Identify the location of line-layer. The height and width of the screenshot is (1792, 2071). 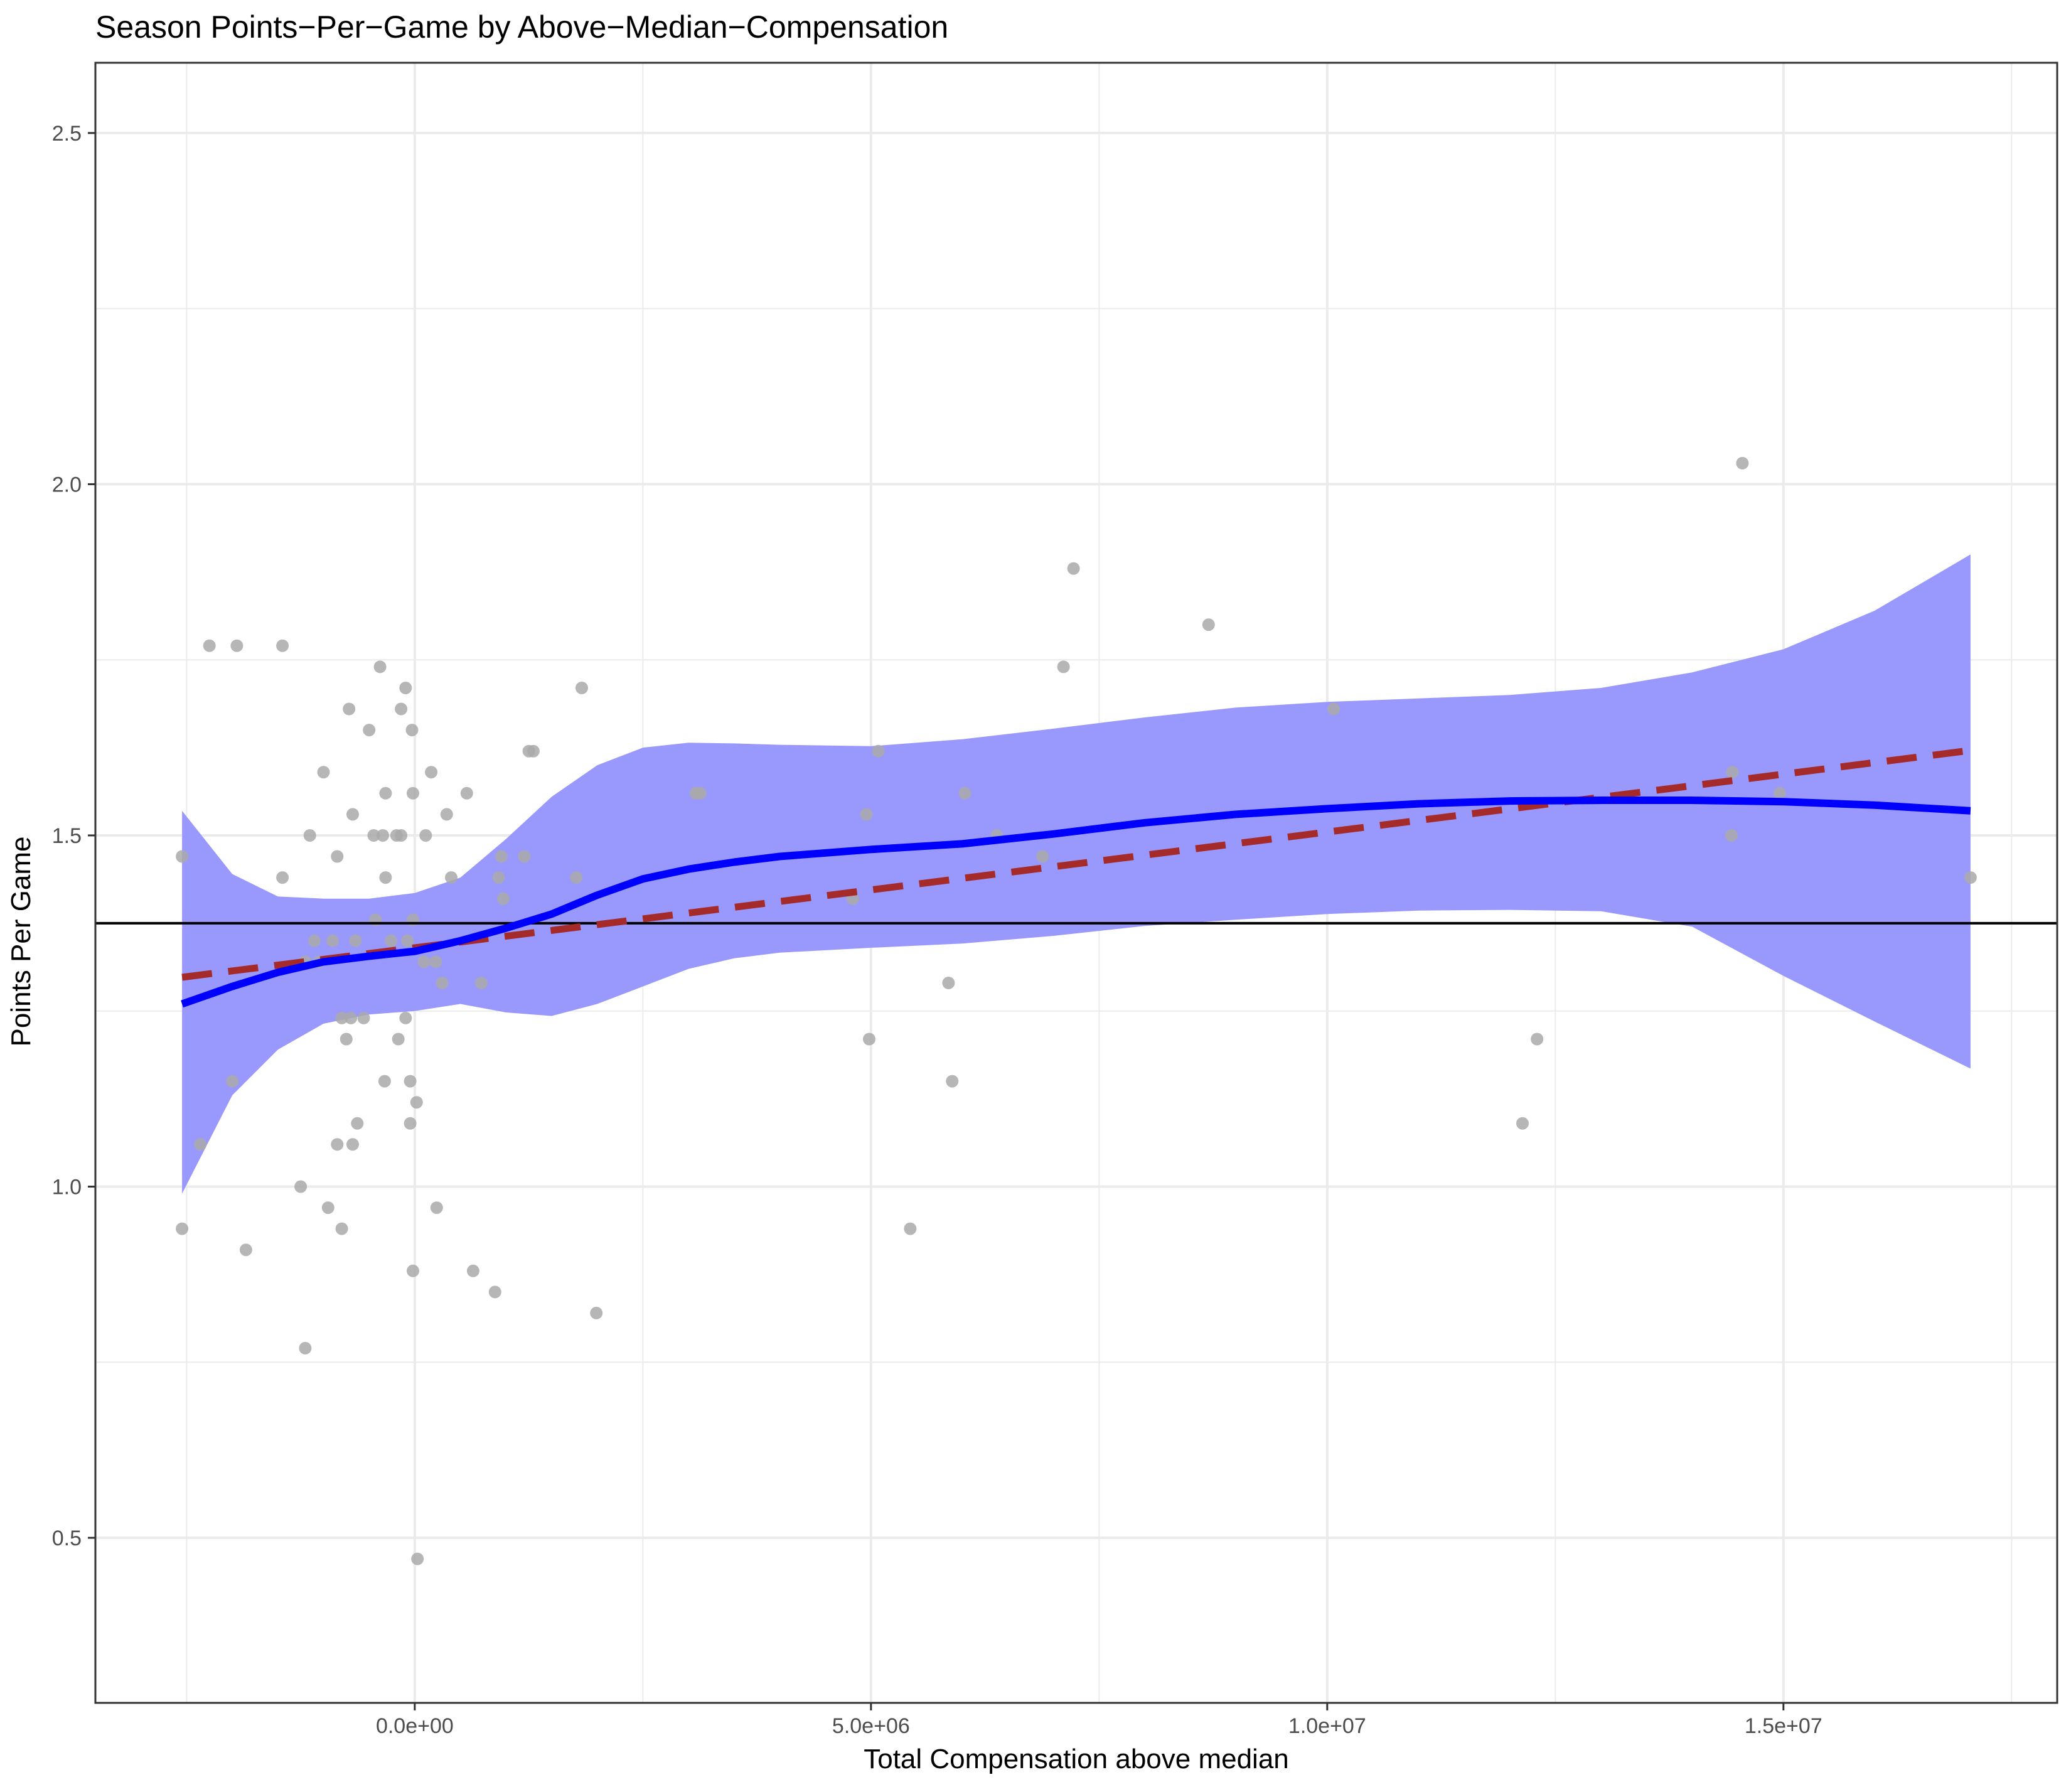
(1076, 877).